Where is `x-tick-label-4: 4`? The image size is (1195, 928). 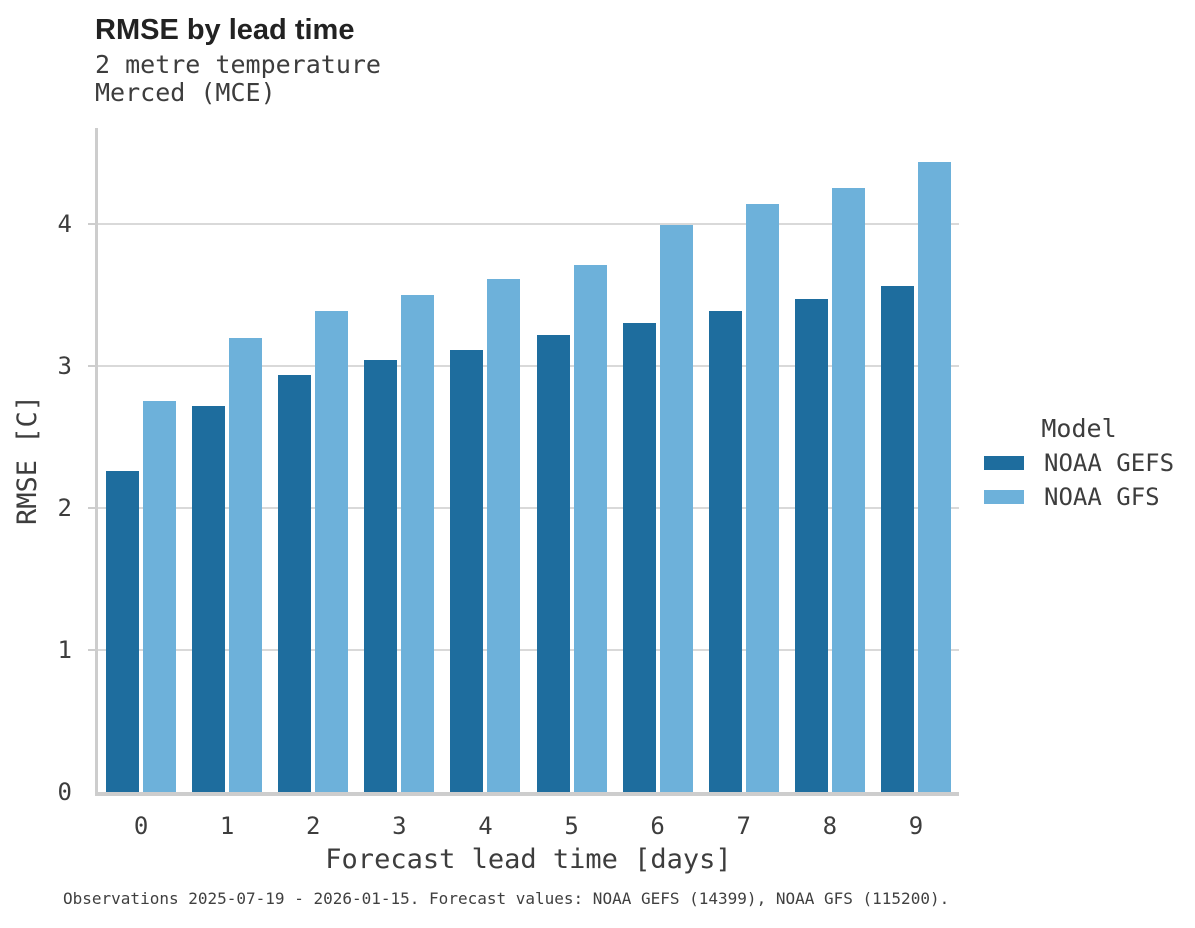
x-tick-label-4: 4 is located at coordinates (485, 826).